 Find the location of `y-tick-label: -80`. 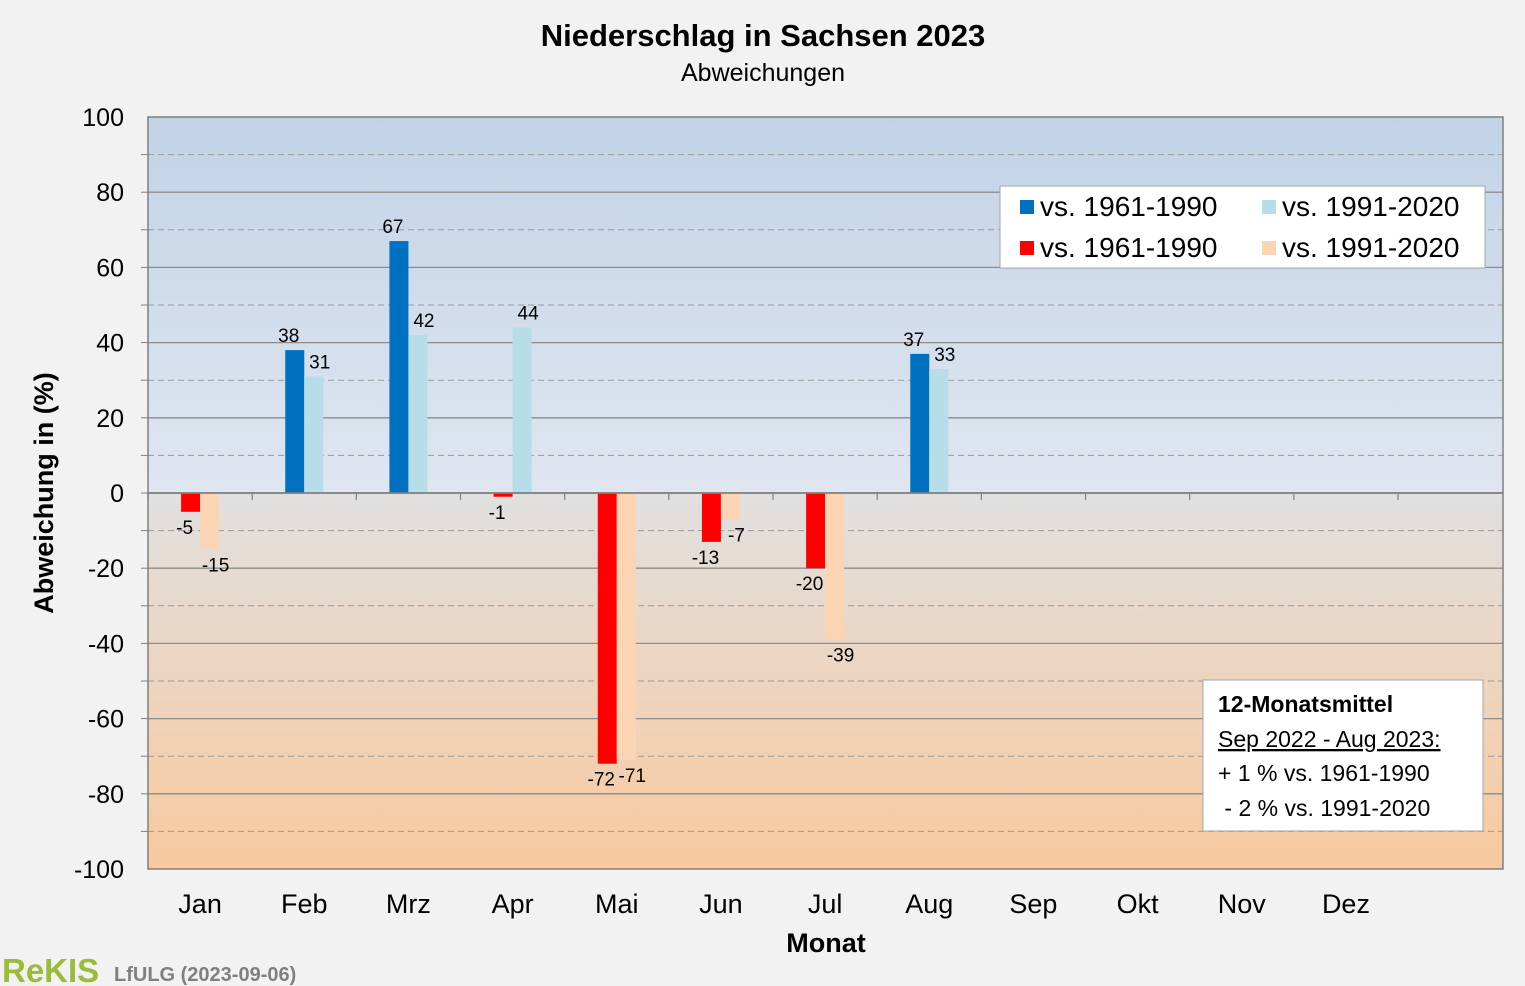

y-tick-label: -80 is located at coordinates (106, 795).